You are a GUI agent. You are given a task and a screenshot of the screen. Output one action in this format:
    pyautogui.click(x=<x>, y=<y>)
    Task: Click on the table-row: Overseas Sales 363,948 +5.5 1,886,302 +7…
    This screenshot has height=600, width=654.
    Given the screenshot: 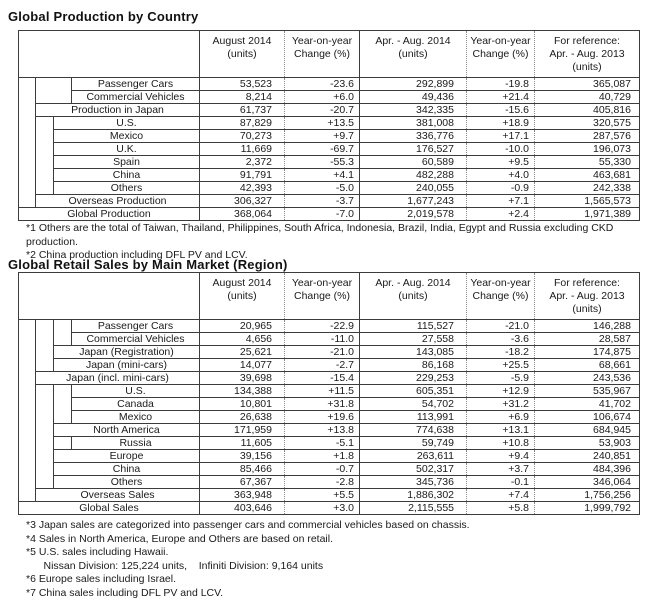 What is the action you would take?
    pyautogui.click(x=329, y=495)
    